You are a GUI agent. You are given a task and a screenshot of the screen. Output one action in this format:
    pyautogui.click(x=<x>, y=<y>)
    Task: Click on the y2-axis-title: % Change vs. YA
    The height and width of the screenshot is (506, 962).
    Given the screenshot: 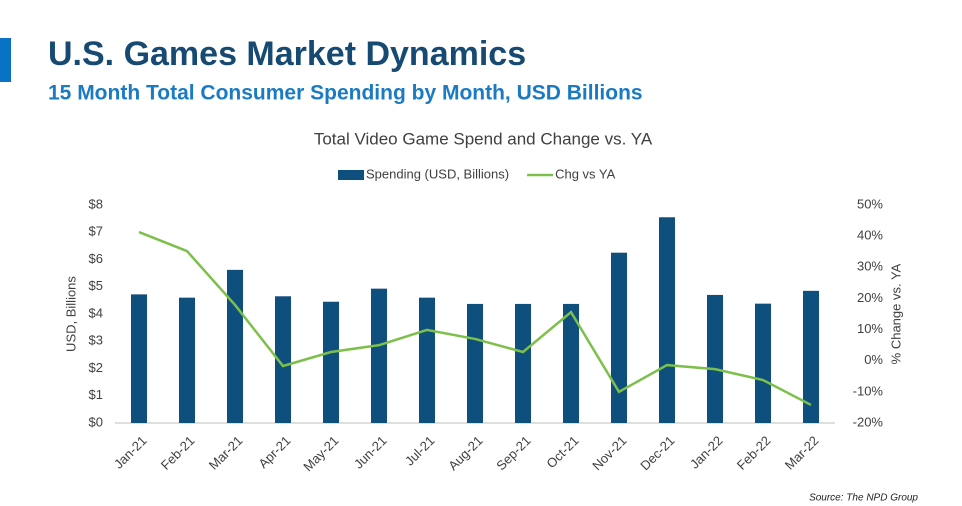 What is the action you would take?
    pyautogui.click(x=895, y=313)
    